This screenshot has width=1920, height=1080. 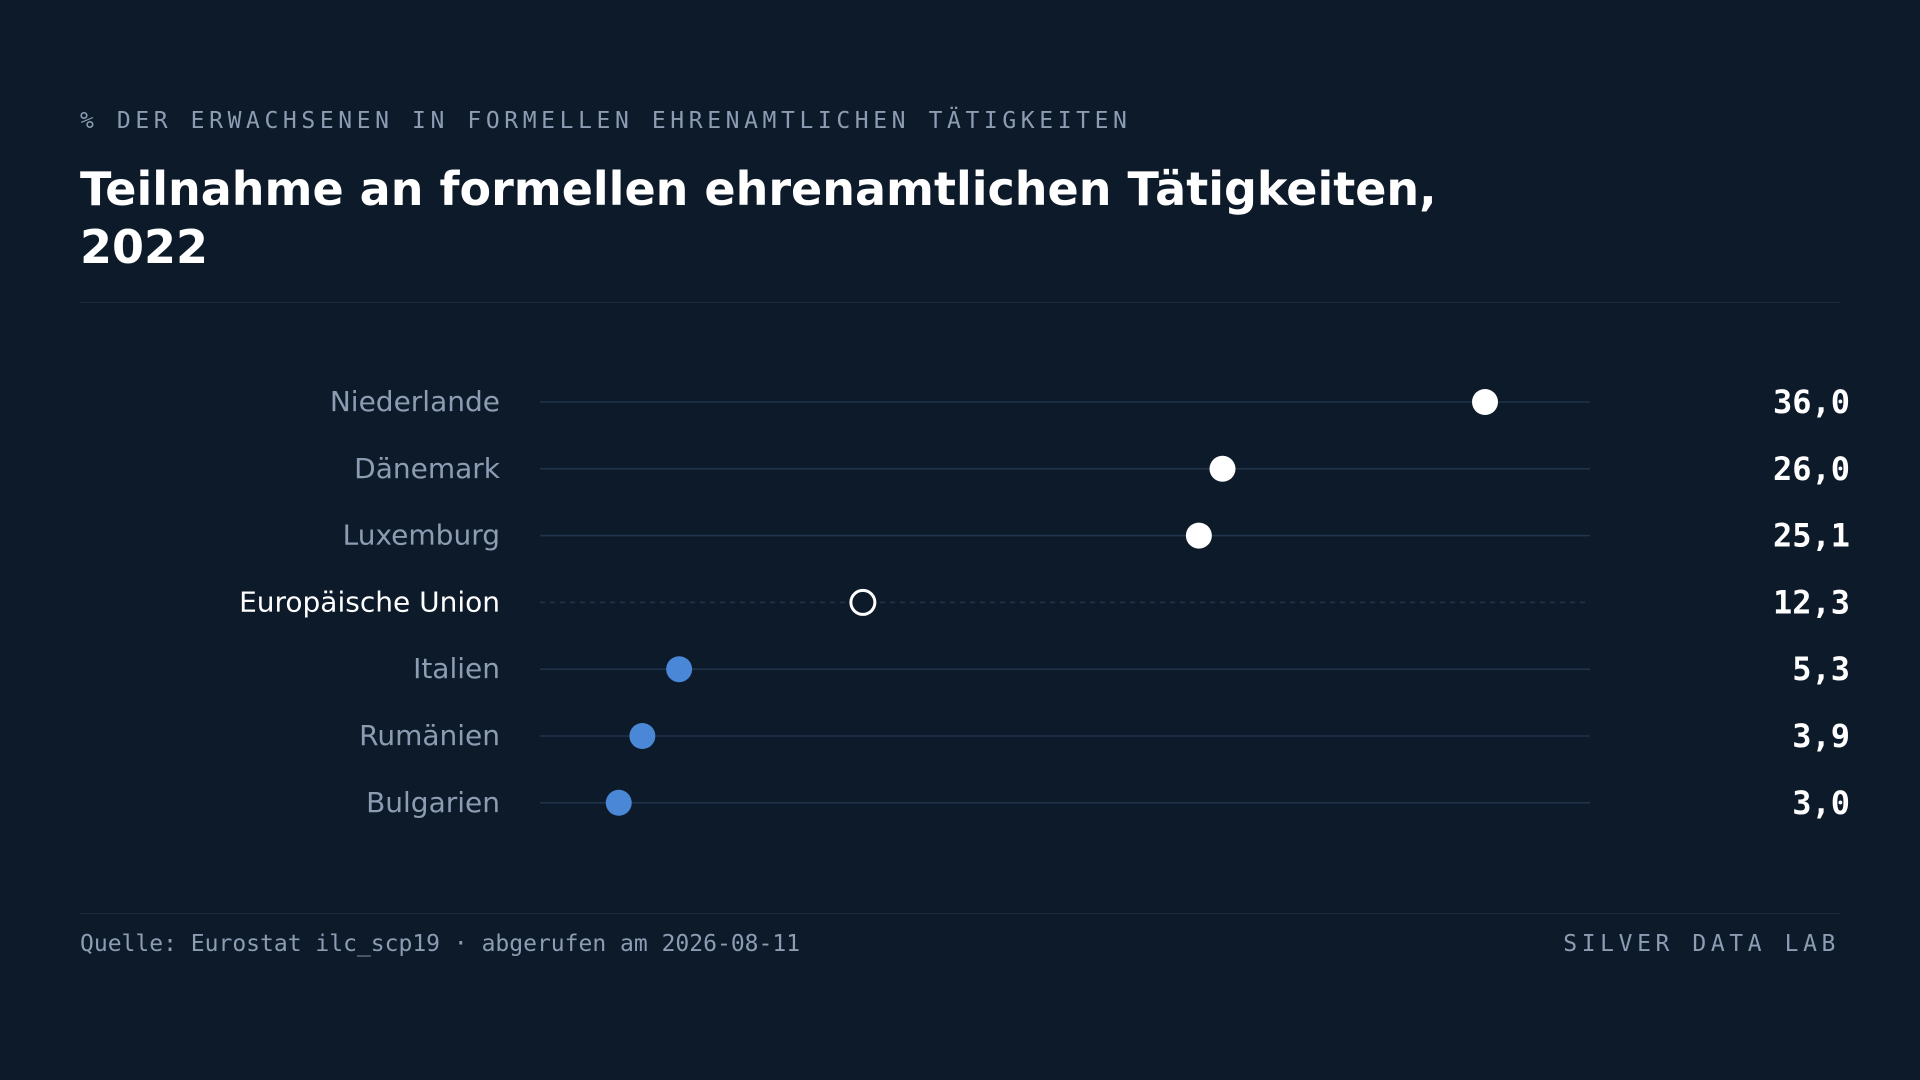 What do you see at coordinates (1222, 468) in the screenshot?
I see `data-point-dänemark` at bounding box center [1222, 468].